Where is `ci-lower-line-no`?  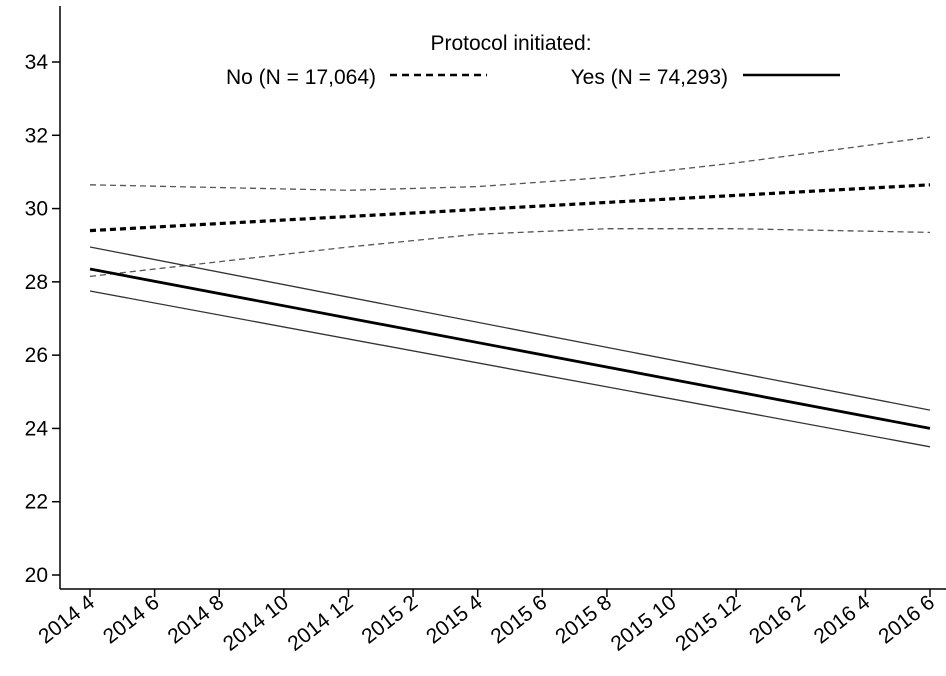 ci-lower-line-no is located at coordinates (510, 253).